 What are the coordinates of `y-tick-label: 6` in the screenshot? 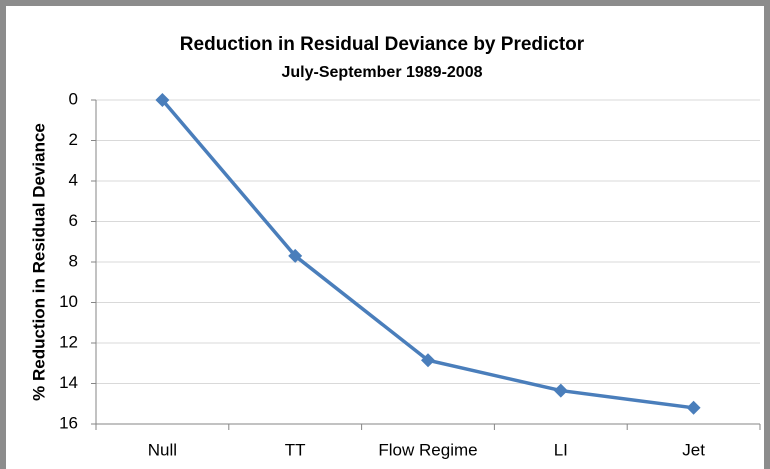 It's located at (73, 220).